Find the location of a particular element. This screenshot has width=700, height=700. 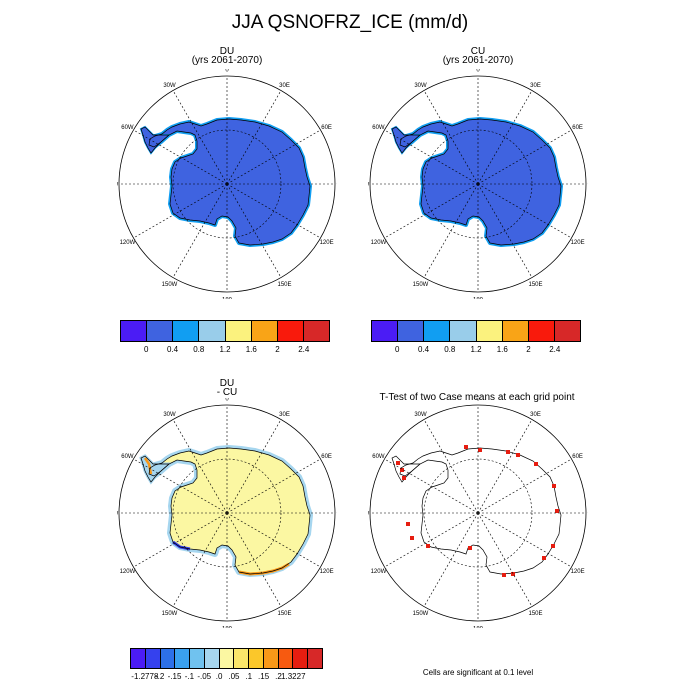

colorbar-label: .15 is located at coordinates (264, 676).